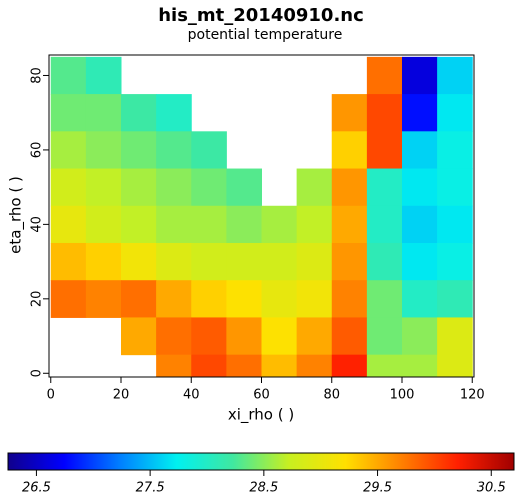 The image size is (521, 504). I want to click on colorbar-tick-label: 30.5, so click(491, 488).